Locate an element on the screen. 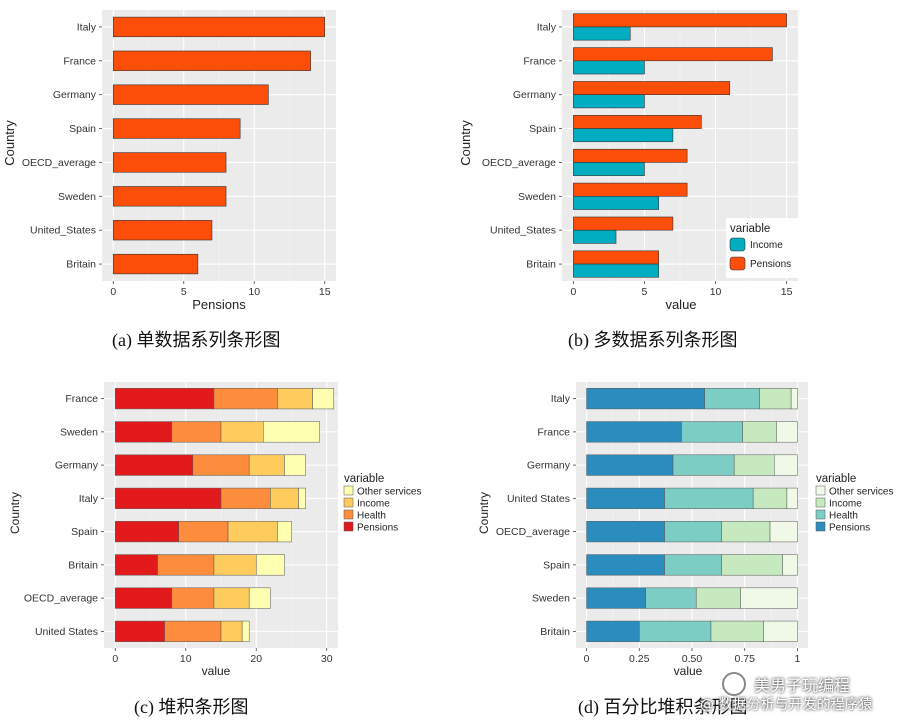 This screenshot has width=912, height=723. legend-swatch-other-services is located at coordinates (820, 490).